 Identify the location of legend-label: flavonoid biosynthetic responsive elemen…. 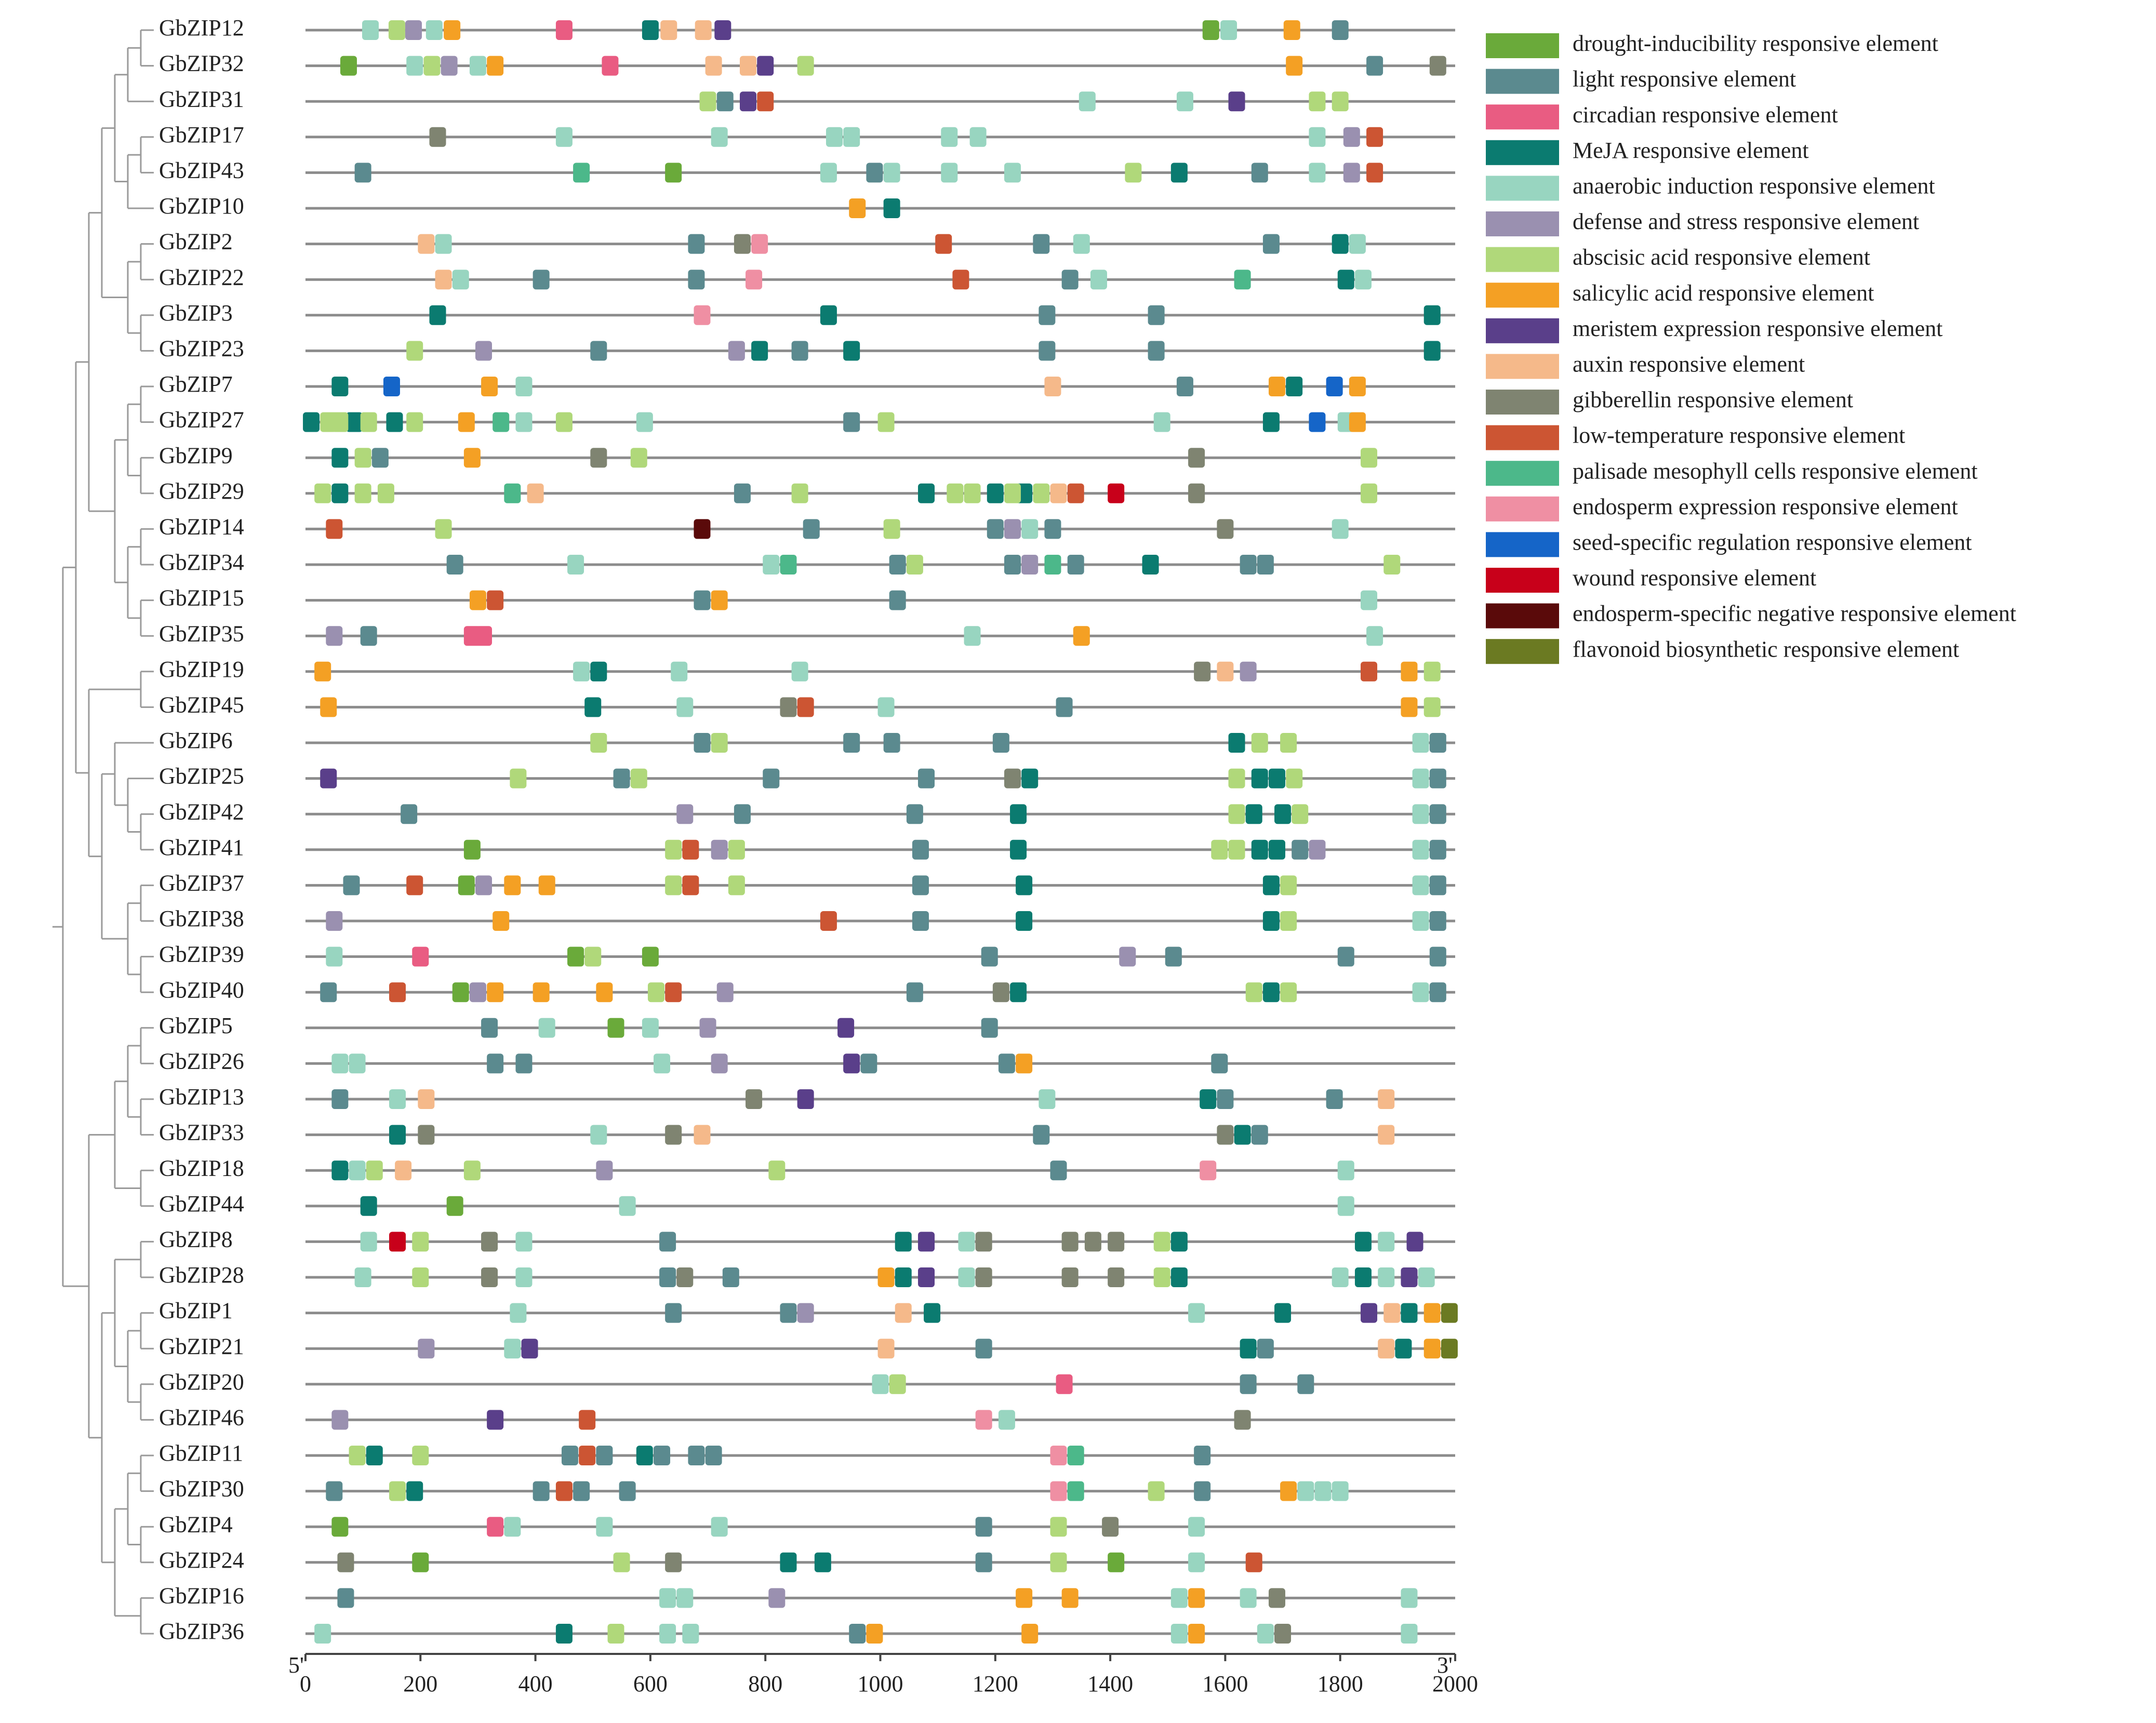
(1766, 649).